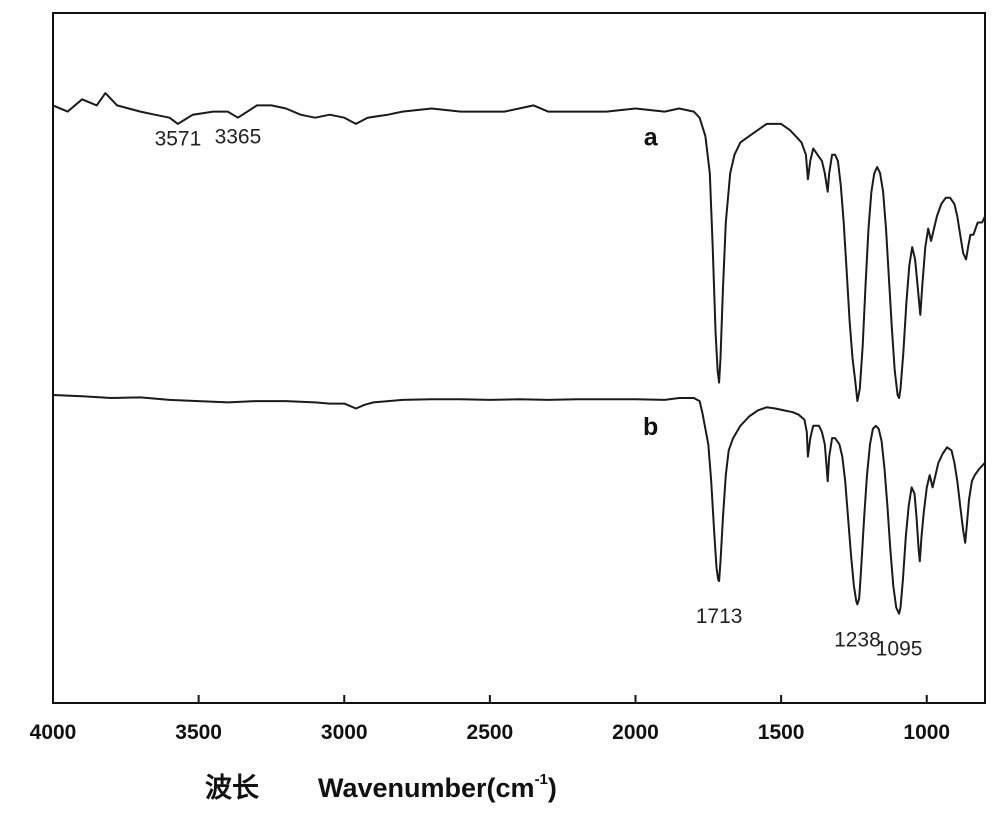  Describe the element at coordinates (651, 282) in the screenshot. I see `series-labels: ab` at that location.